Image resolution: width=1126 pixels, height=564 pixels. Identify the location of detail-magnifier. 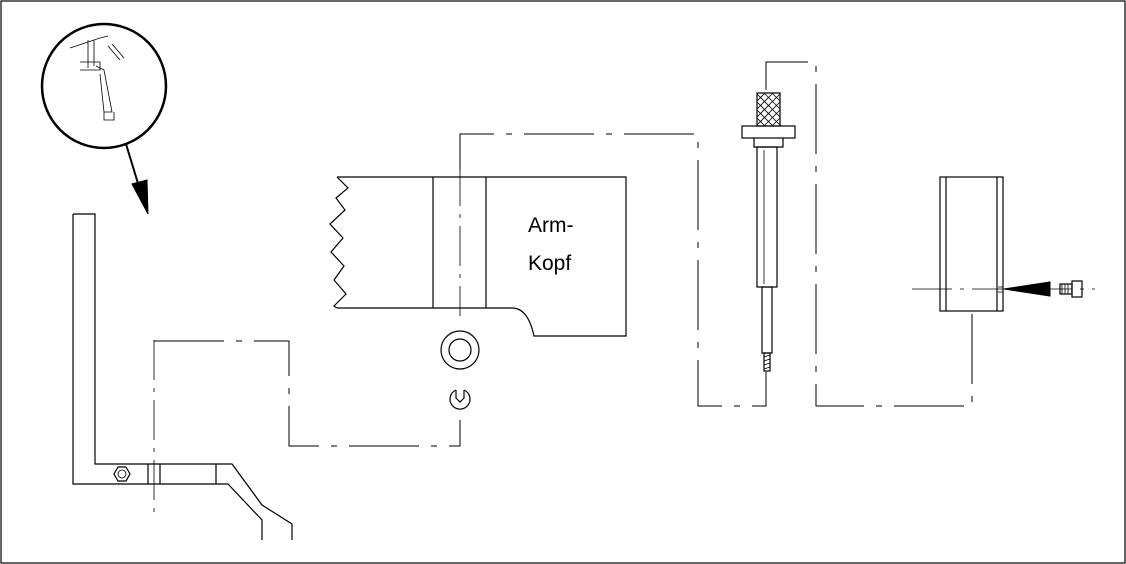
(104, 118).